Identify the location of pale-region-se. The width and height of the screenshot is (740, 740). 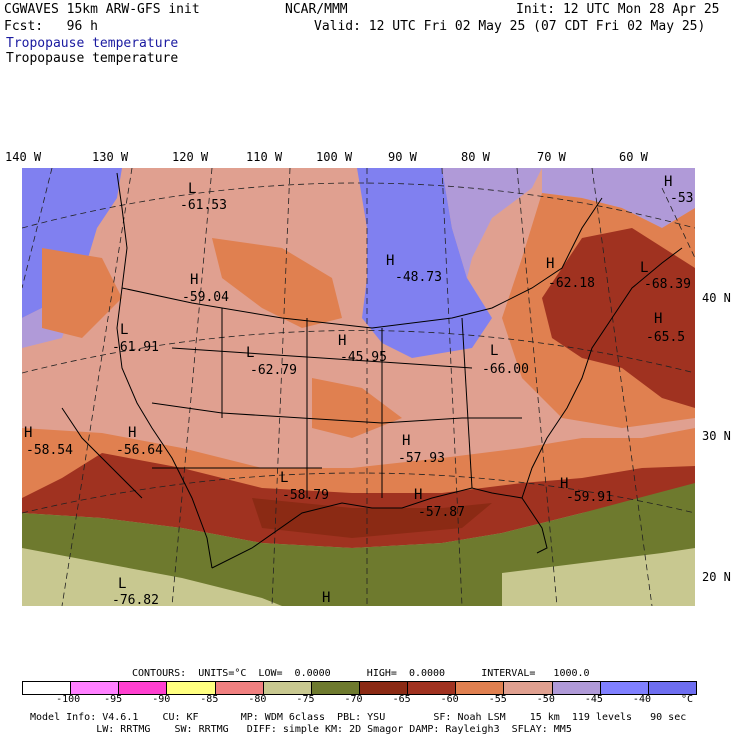
(598, 577).